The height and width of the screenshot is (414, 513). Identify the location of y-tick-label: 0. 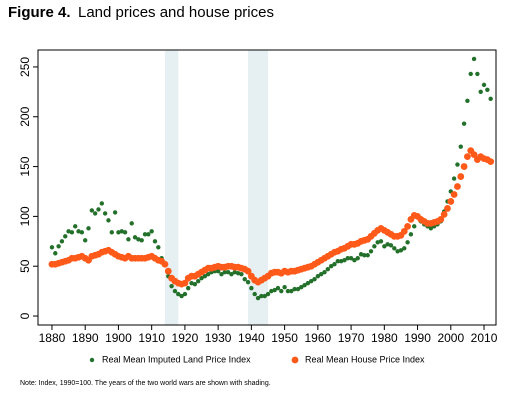
(25, 315).